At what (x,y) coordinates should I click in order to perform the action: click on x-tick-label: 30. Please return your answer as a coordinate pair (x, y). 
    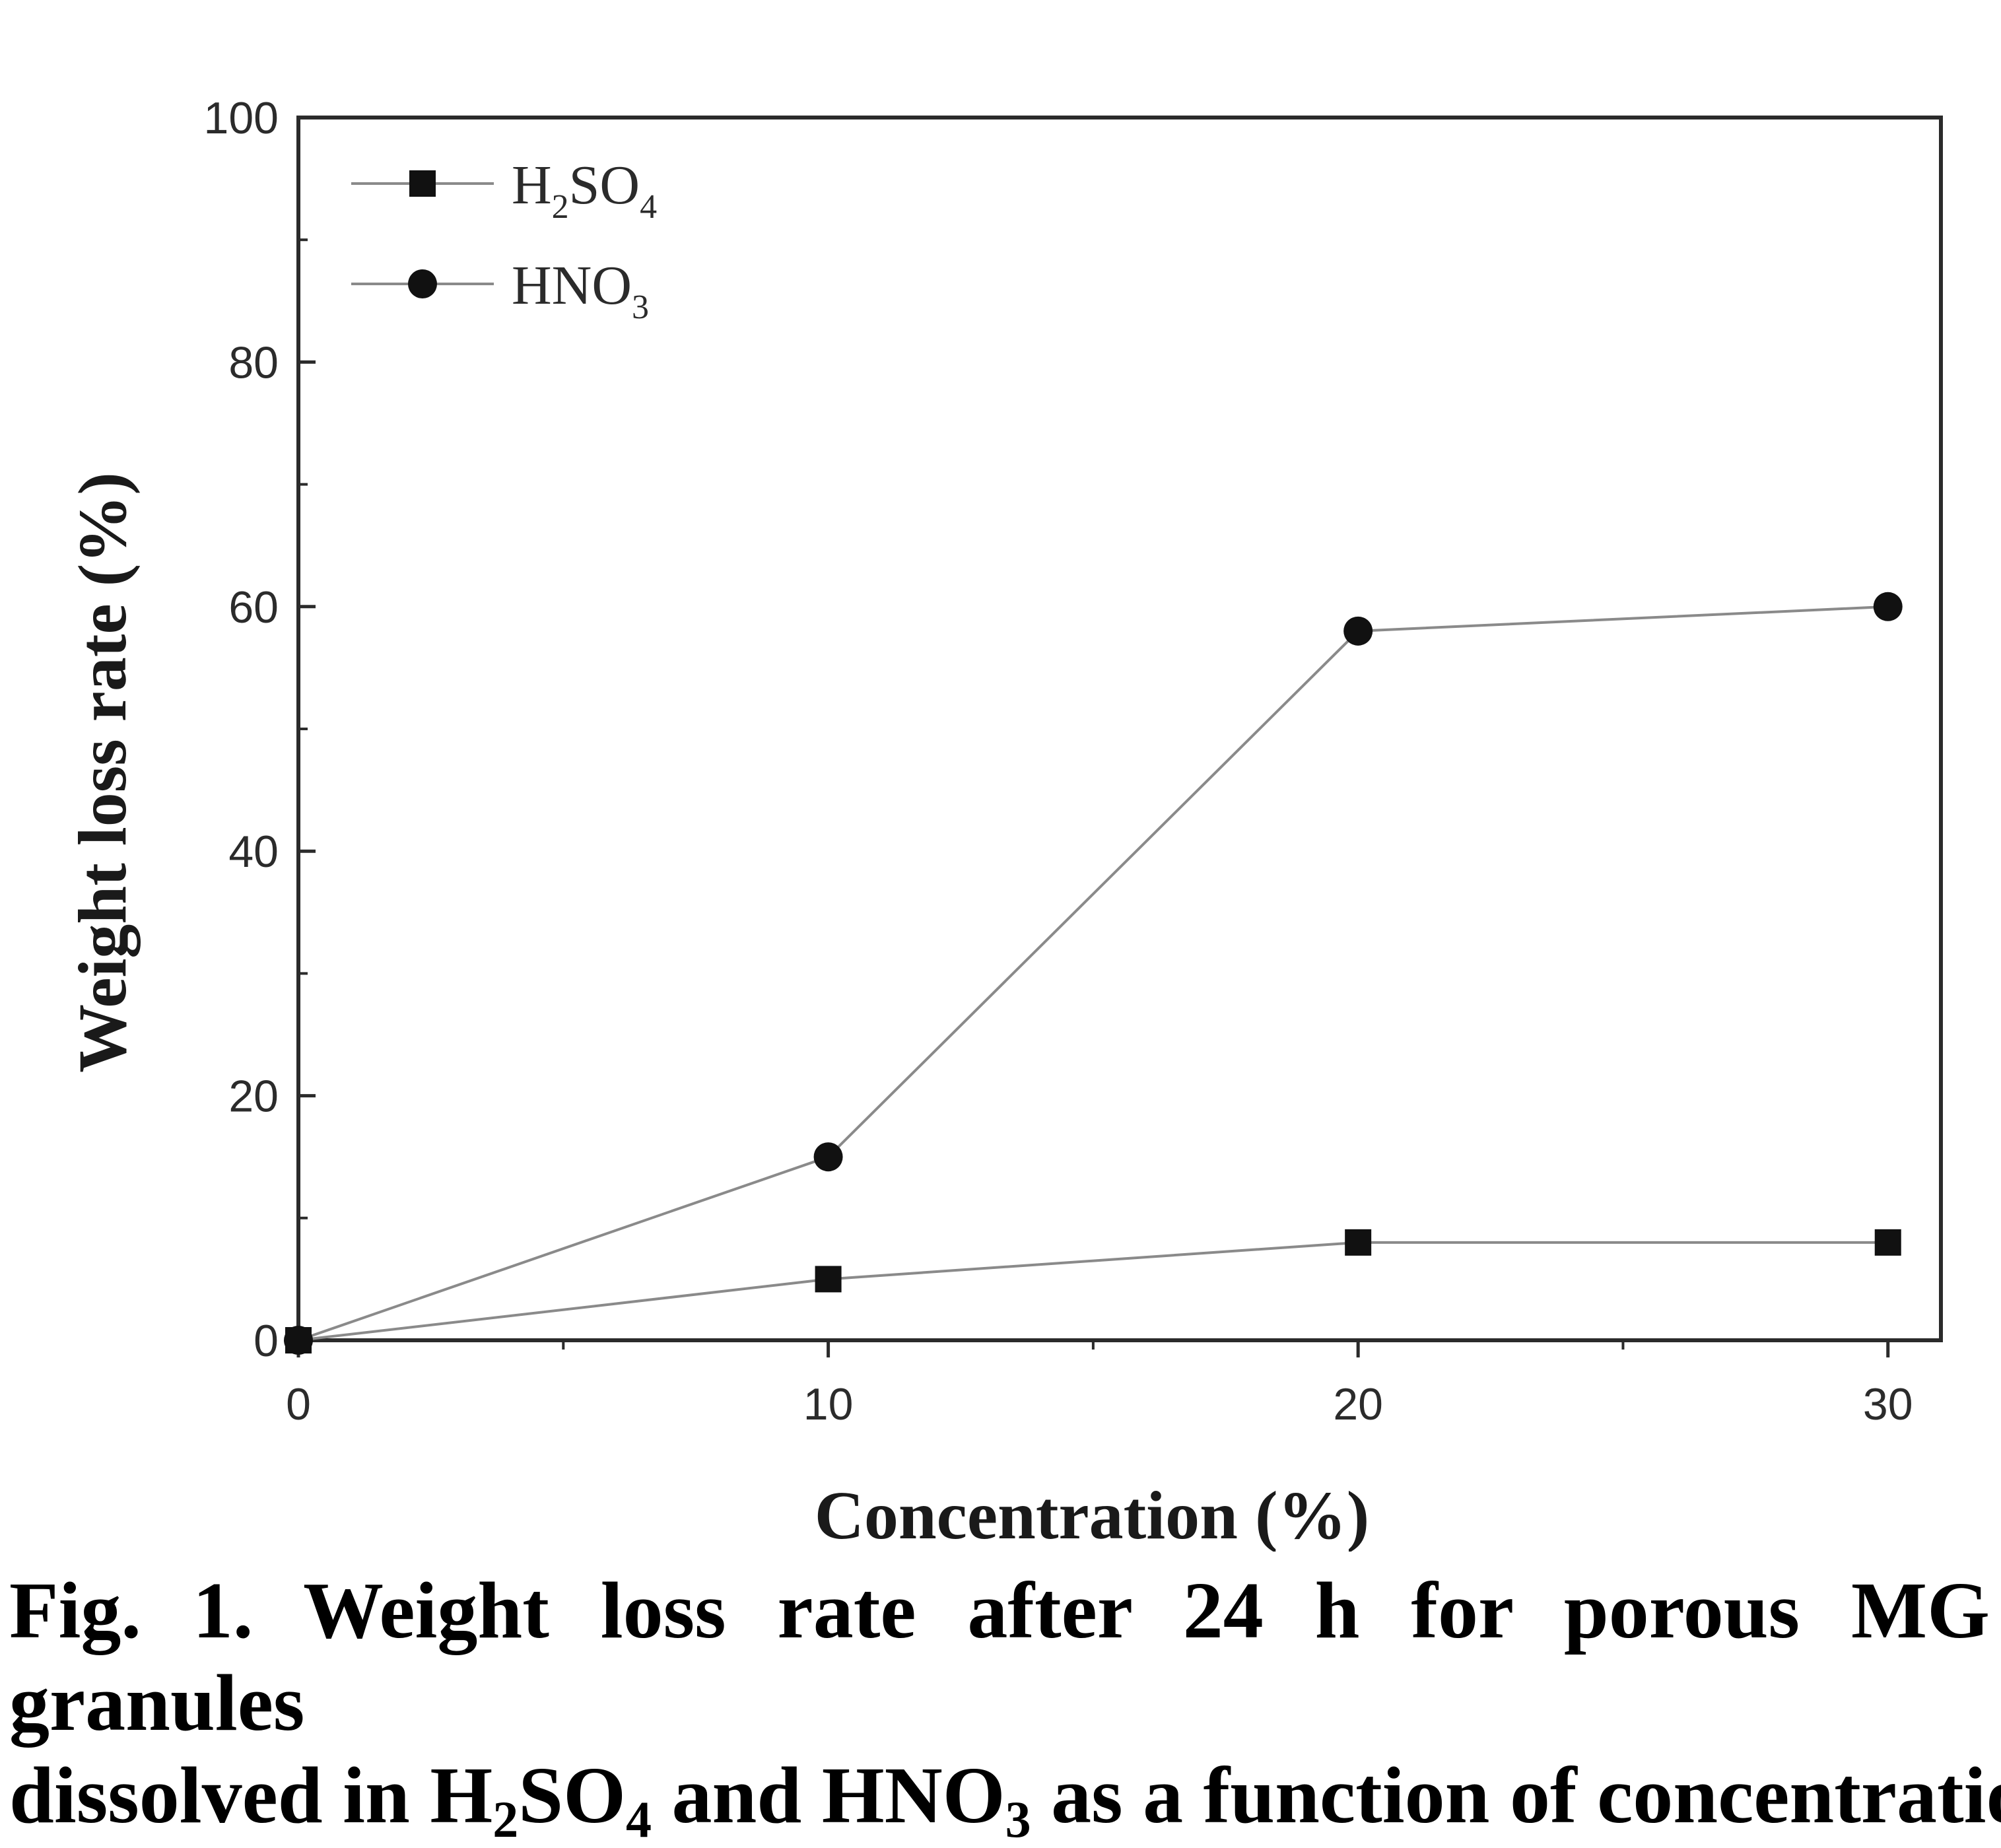
    Looking at the image, I should click on (1888, 1404).